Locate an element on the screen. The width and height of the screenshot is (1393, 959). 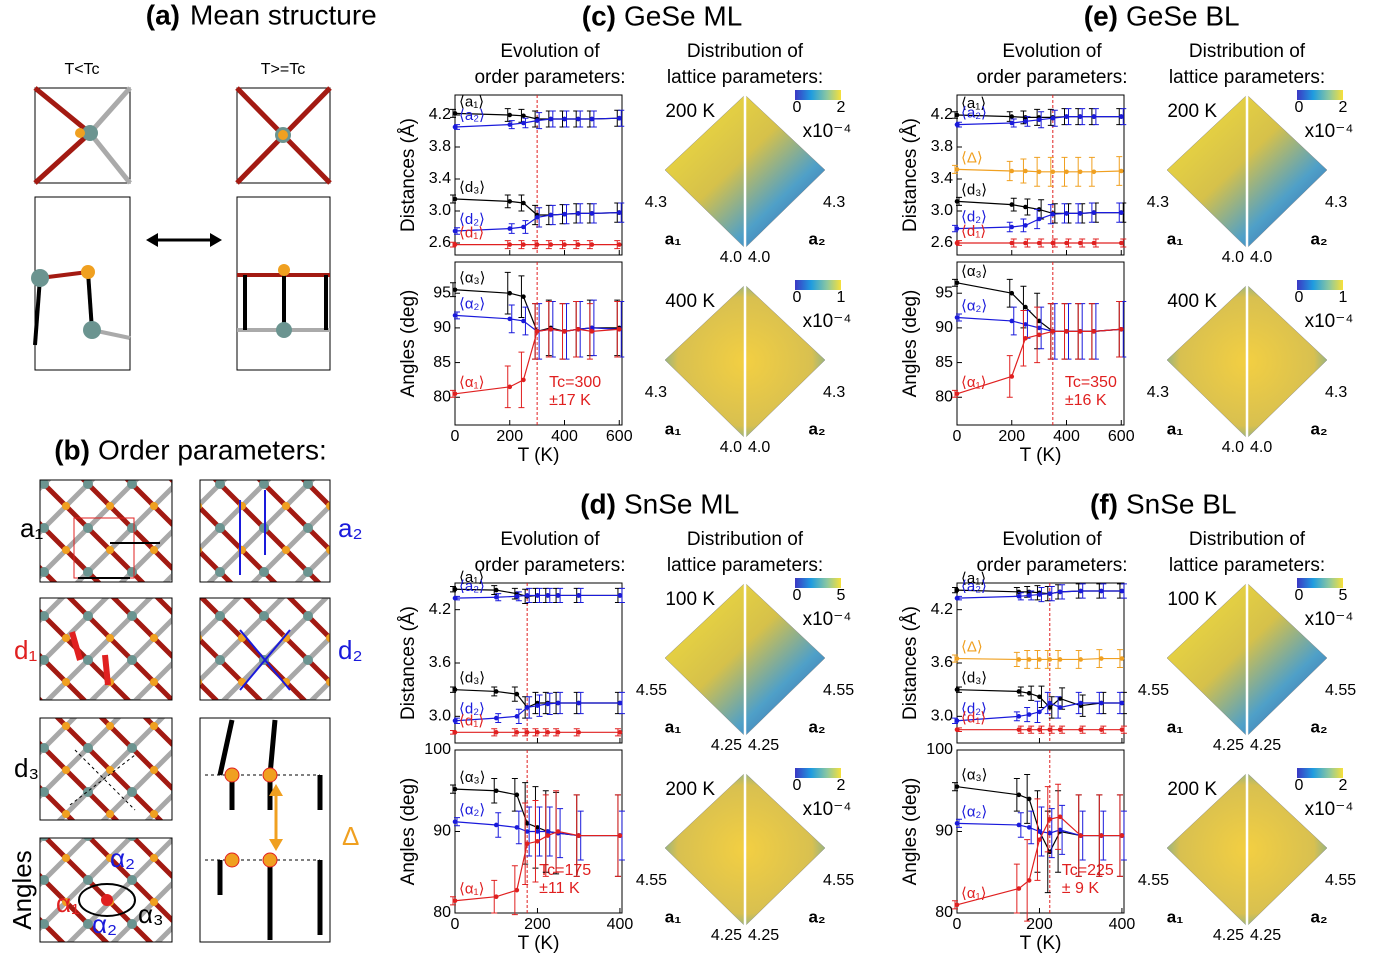
temperature-label: 200 K is located at coordinates (1192, 111).